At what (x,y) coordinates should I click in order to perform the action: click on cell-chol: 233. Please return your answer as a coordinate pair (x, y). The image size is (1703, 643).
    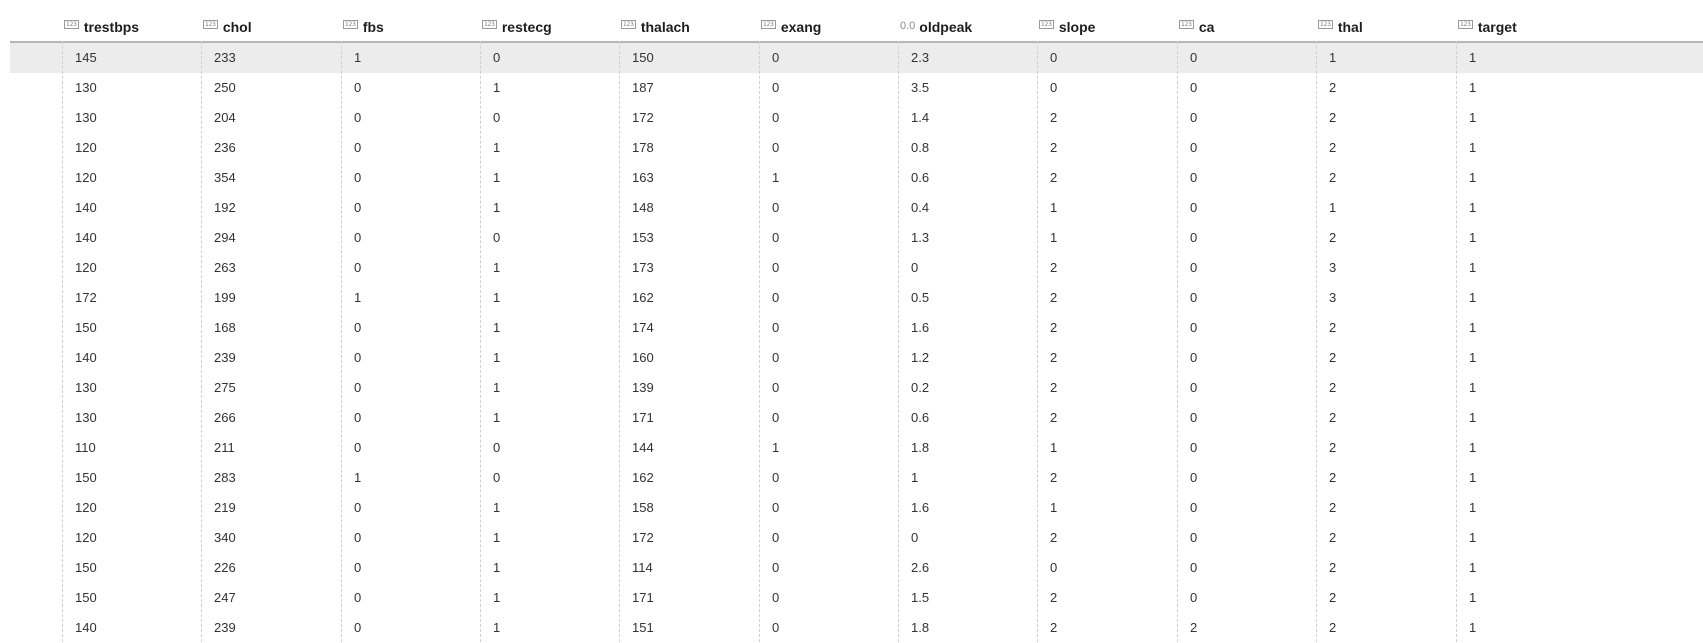
    Looking at the image, I should click on (225, 57).